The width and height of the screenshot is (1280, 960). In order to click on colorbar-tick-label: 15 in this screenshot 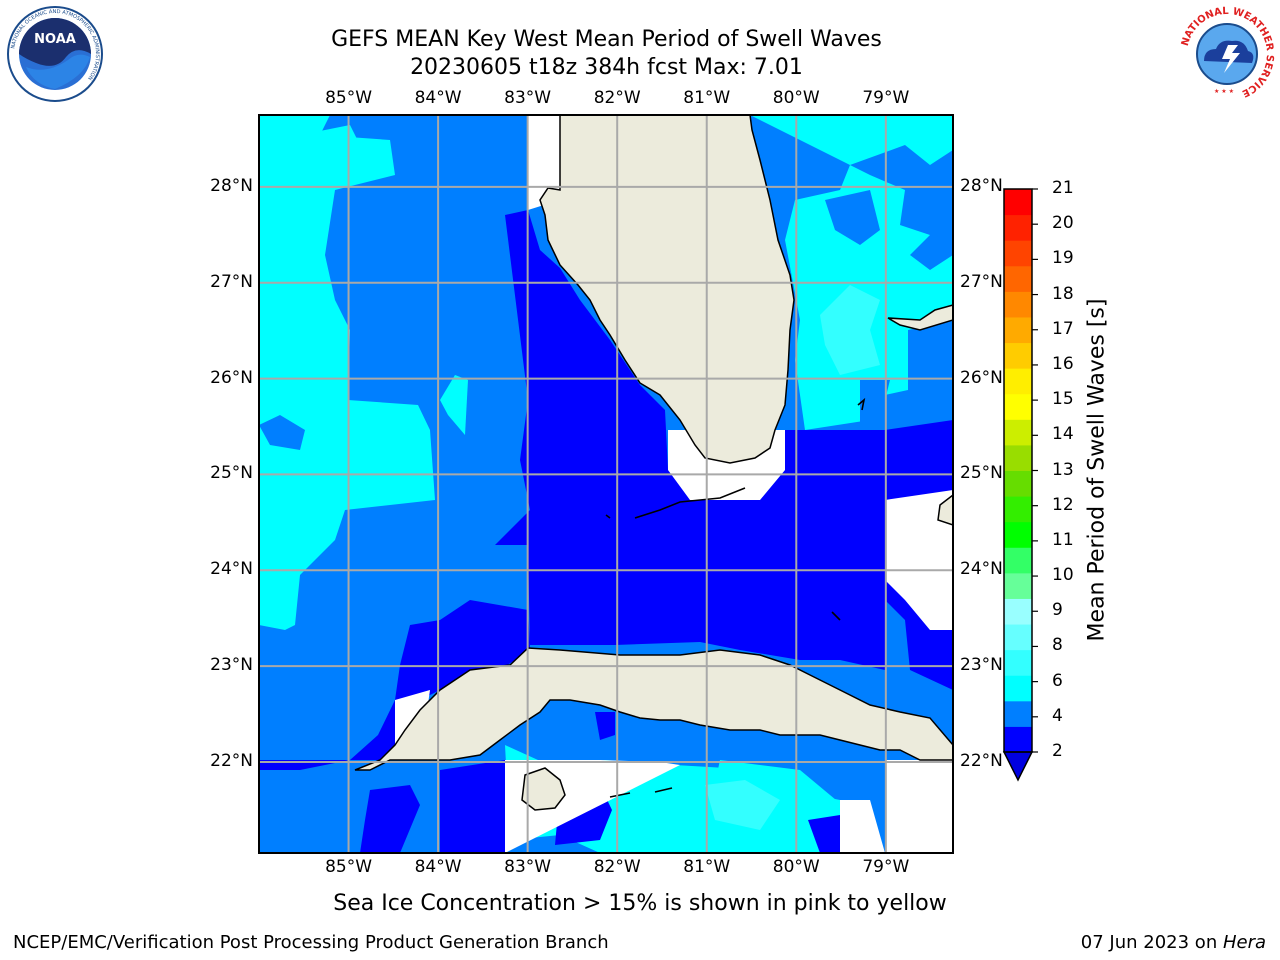, I will do `click(1063, 399)`.